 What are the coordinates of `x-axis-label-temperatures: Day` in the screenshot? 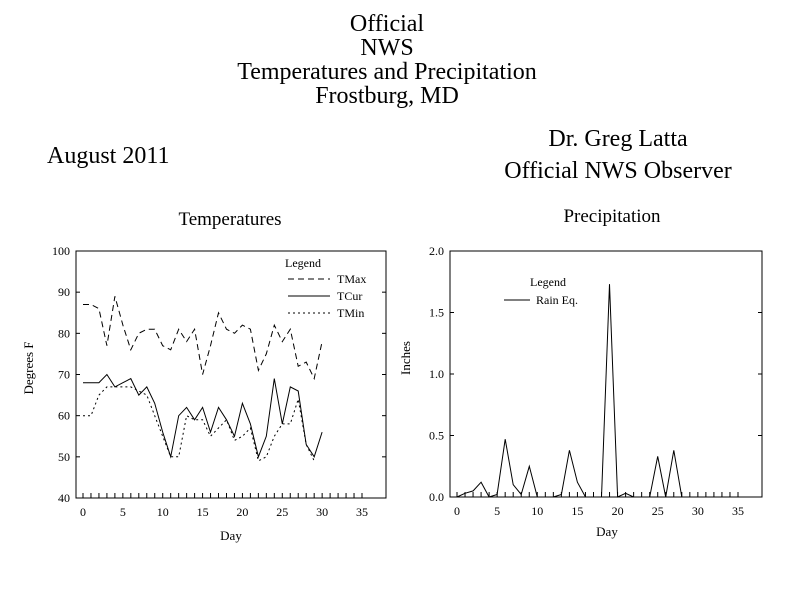 It's located at (231, 535).